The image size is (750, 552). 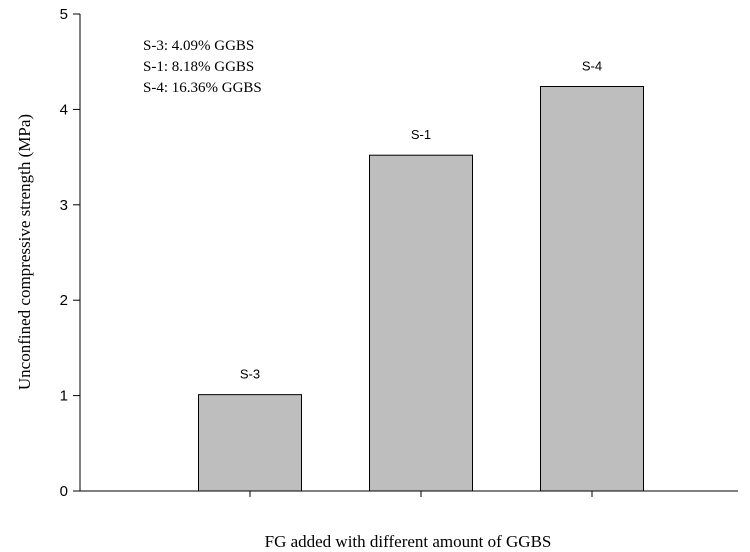 What do you see at coordinates (70, 253) in the screenshot?
I see `y-ticks-layer: 0 1 2 3 4 5` at bounding box center [70, 253].